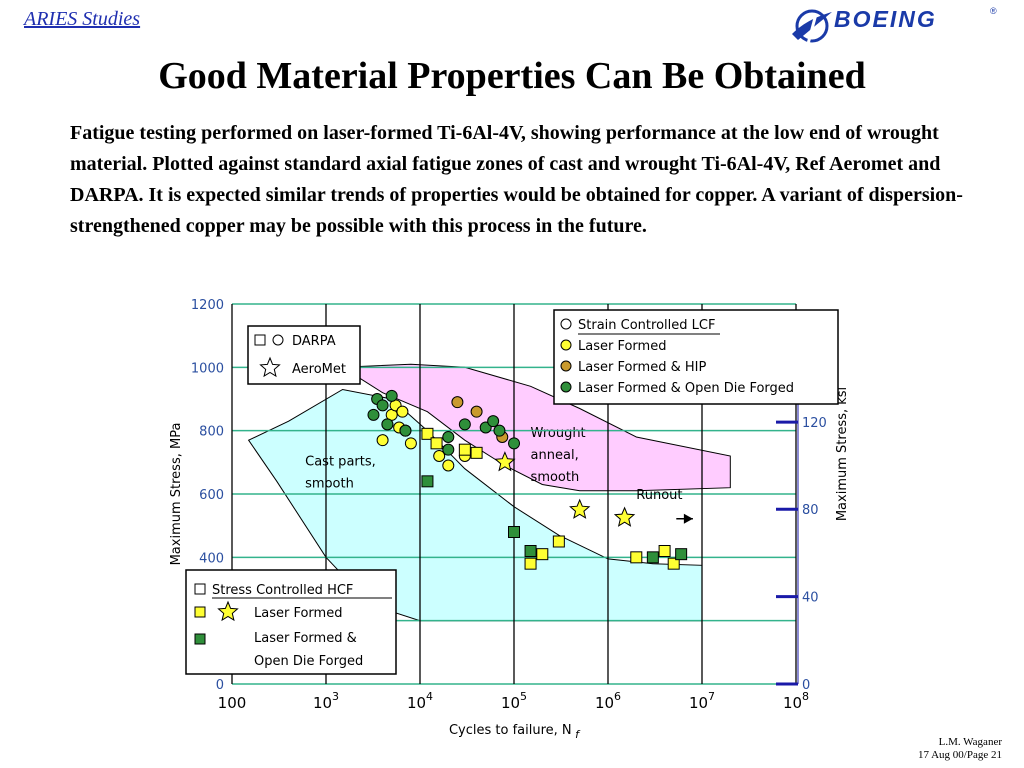 The height and width of the screenshot is (768, 1024). I want to click on footer-page: 17 Aug 00/Page 21, so click(959, 755).